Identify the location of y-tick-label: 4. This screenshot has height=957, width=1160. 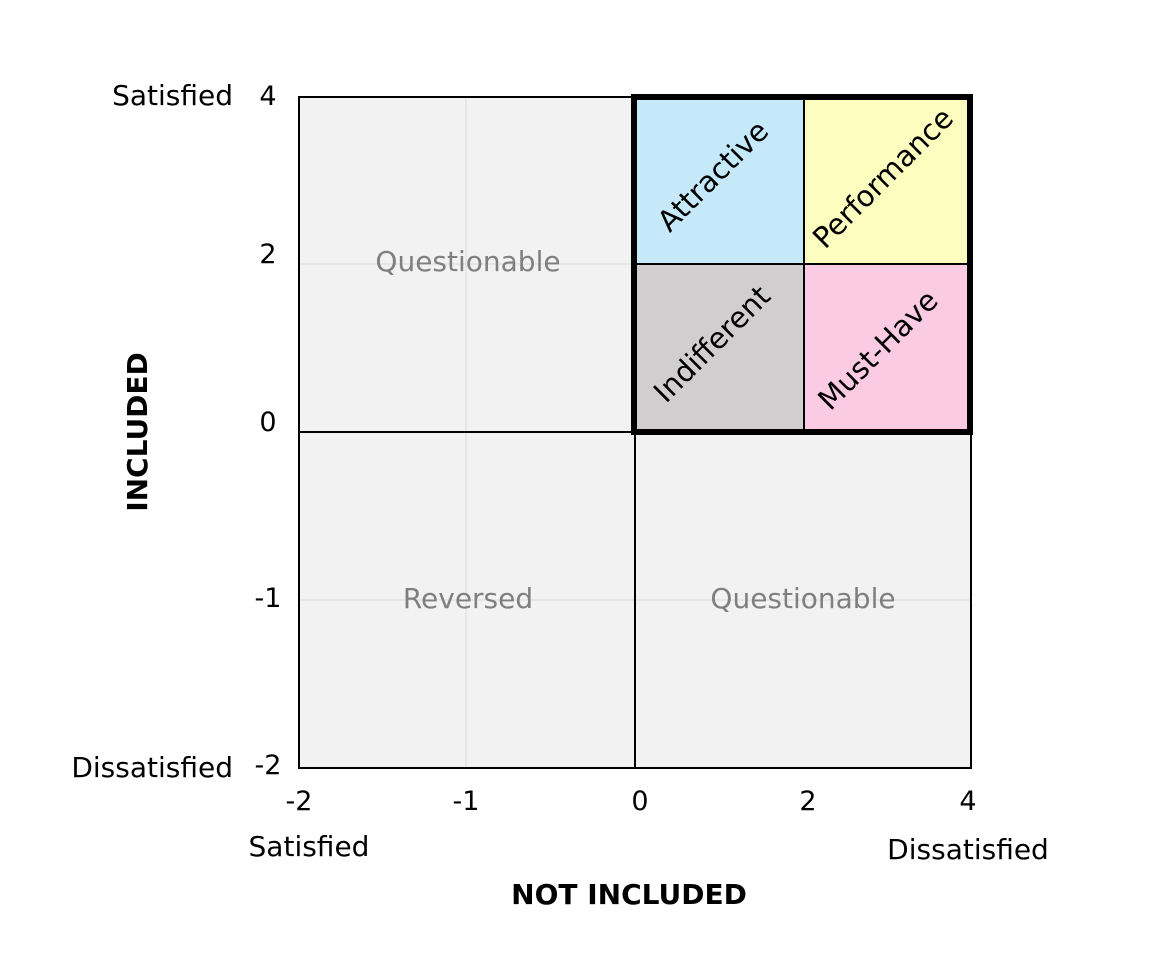
(267, 96).